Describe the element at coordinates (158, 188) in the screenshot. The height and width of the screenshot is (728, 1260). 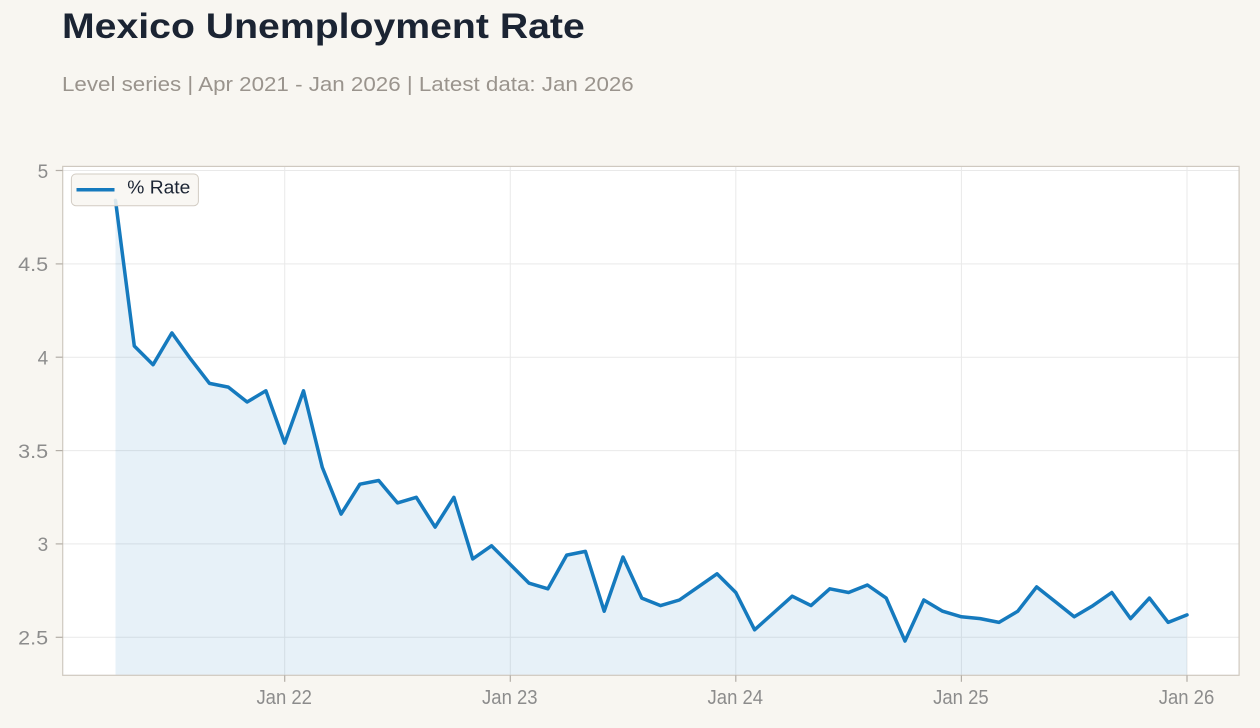
I see `svg-text: % Rate` at that location.